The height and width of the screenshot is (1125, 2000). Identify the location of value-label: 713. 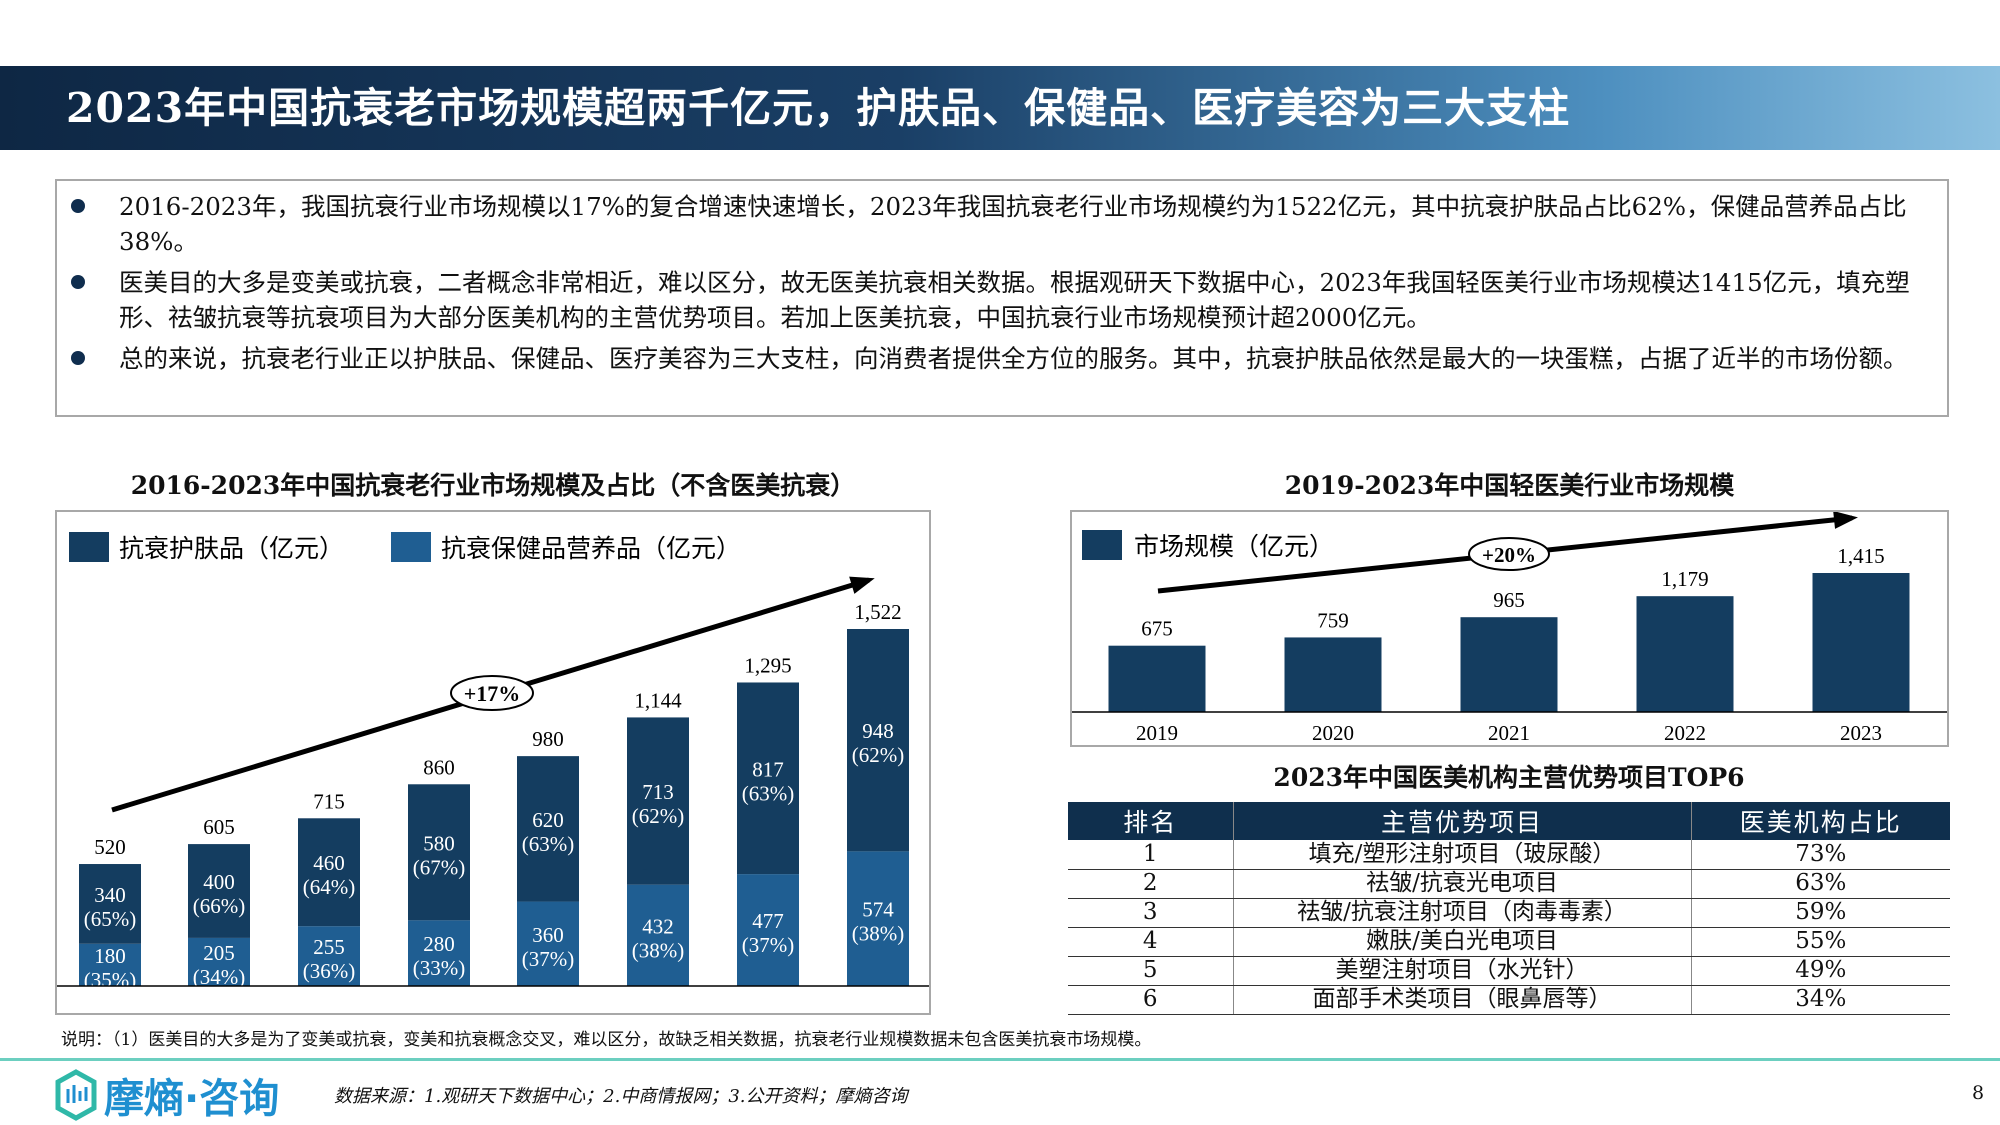
(658, 792).